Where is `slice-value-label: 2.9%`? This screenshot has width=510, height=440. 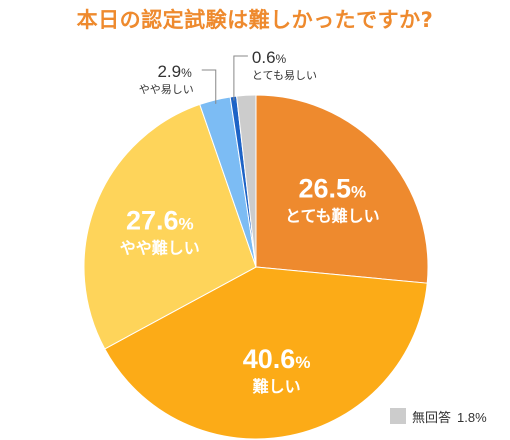
slice-value-label: 2.9% is located at coordinates (174, 71).